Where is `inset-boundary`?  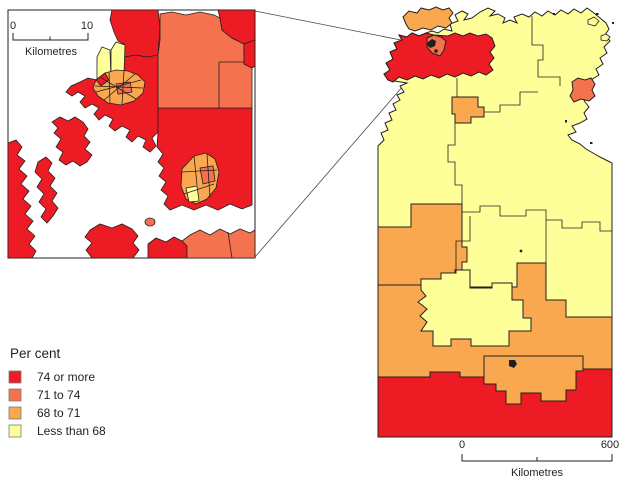
inset-boundary is located at coordinates (230, 244).